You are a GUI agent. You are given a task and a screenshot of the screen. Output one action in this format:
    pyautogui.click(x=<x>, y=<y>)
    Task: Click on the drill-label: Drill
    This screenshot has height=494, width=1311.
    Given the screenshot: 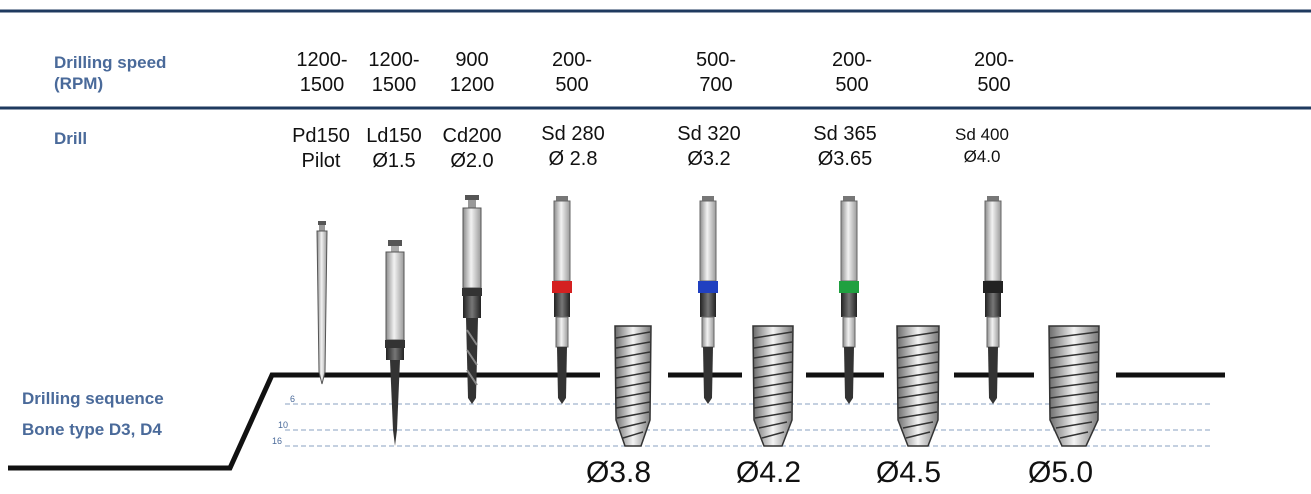 What is the action you would take?
    pyautogui.click(x=71, y=138)
    